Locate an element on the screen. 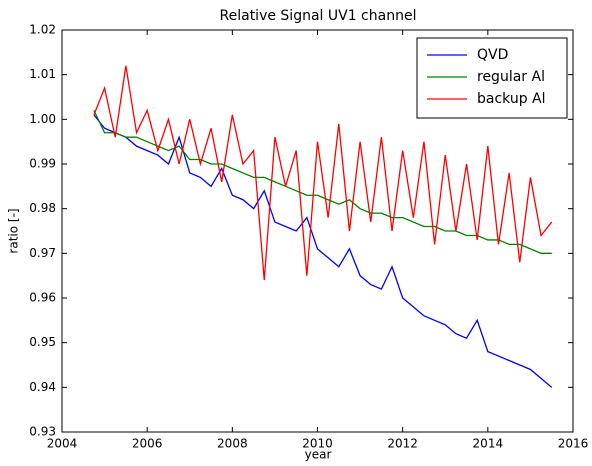 This screenshot has height=466, width=592. y-tick-label: 1.00 is located at coordinates (42, 119).